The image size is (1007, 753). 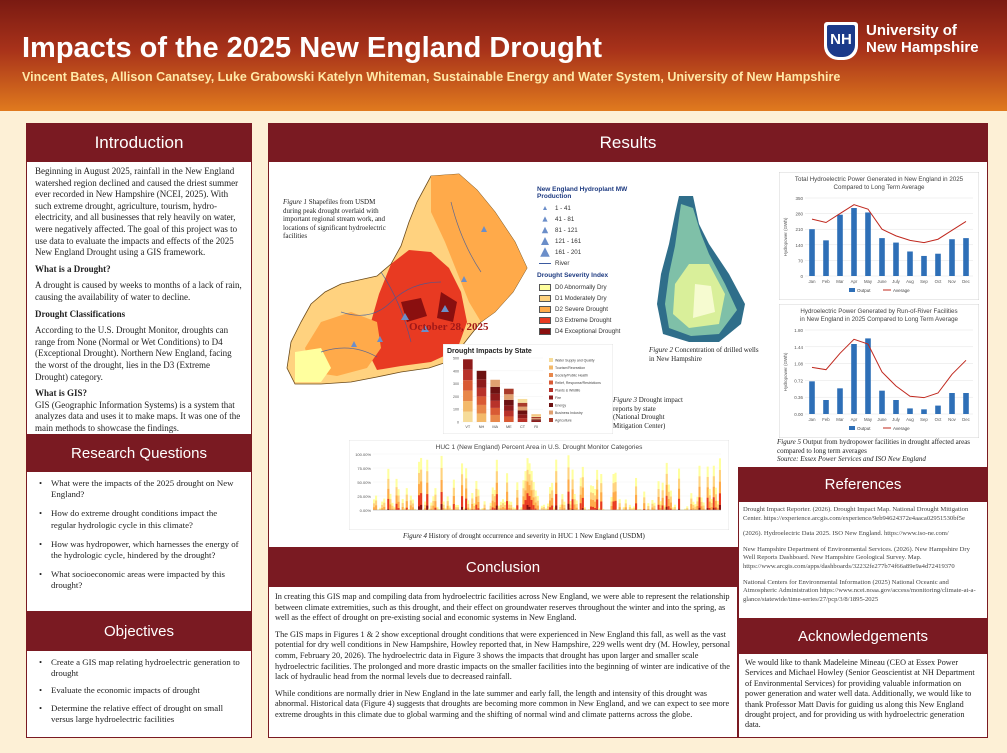 What do you see at coordinates (896, 419) in the screenshot?
I see `x-tick-label: July` at bounding box center [896, 419].